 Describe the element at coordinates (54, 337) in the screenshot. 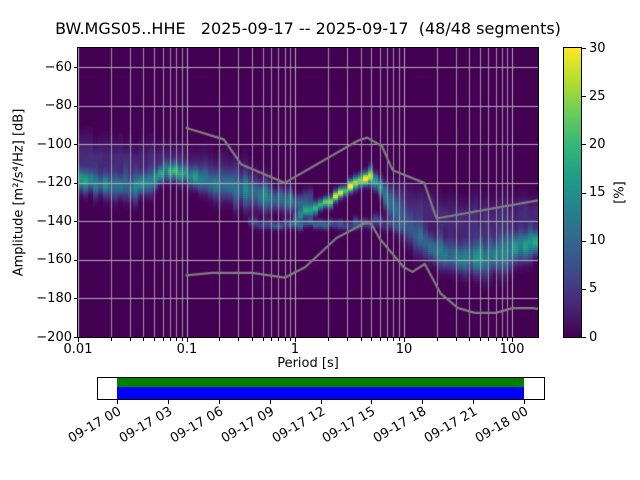

I see `y-tick-label: −200` at that location.